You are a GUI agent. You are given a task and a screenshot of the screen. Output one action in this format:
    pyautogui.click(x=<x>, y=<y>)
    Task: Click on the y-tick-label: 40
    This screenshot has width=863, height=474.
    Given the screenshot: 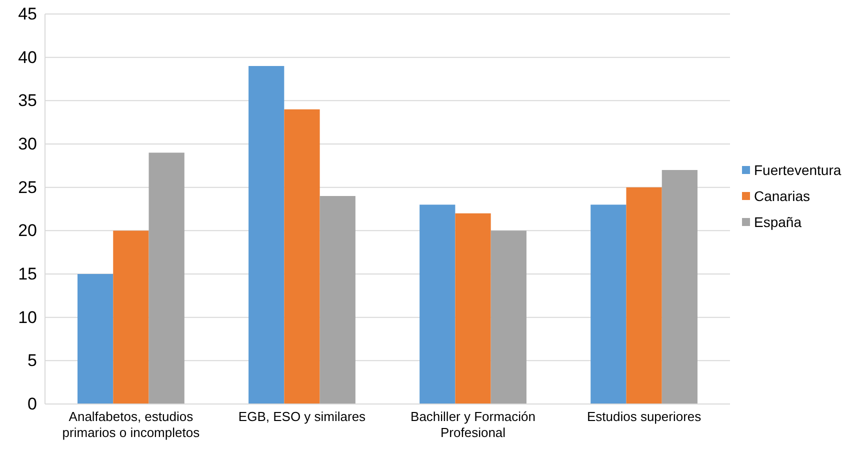 What is the action you would take?
    pyautogui.click(x=27, y=57)
    